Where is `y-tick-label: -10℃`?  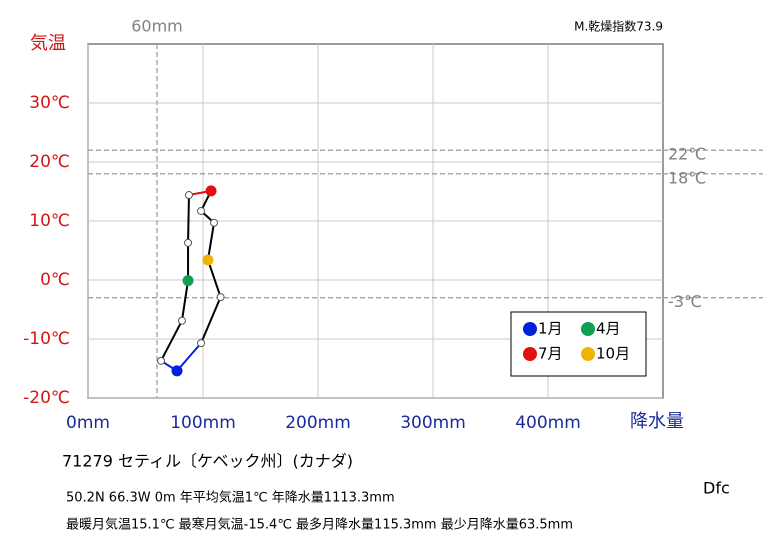
y-tick-label: -10℃ is located at coordinates (46, 339).